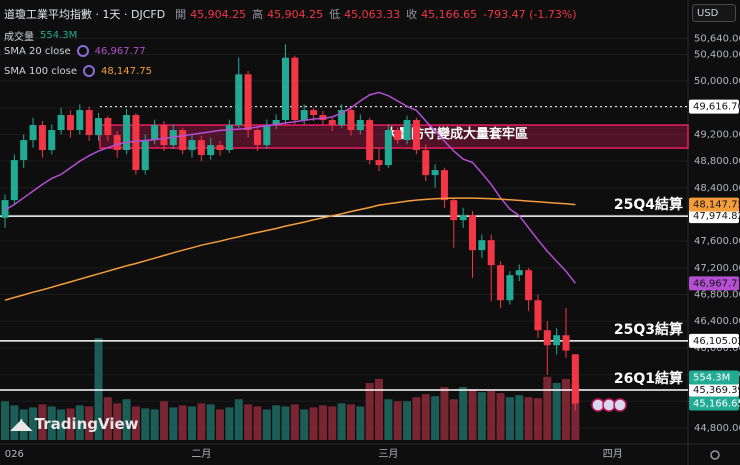 This screenshot has height=465, width=740. What do you see at coordinates (372, 14) in the screenshot?
I see `ohlc-value: 45,063.33` at bounding box center [372, 14].